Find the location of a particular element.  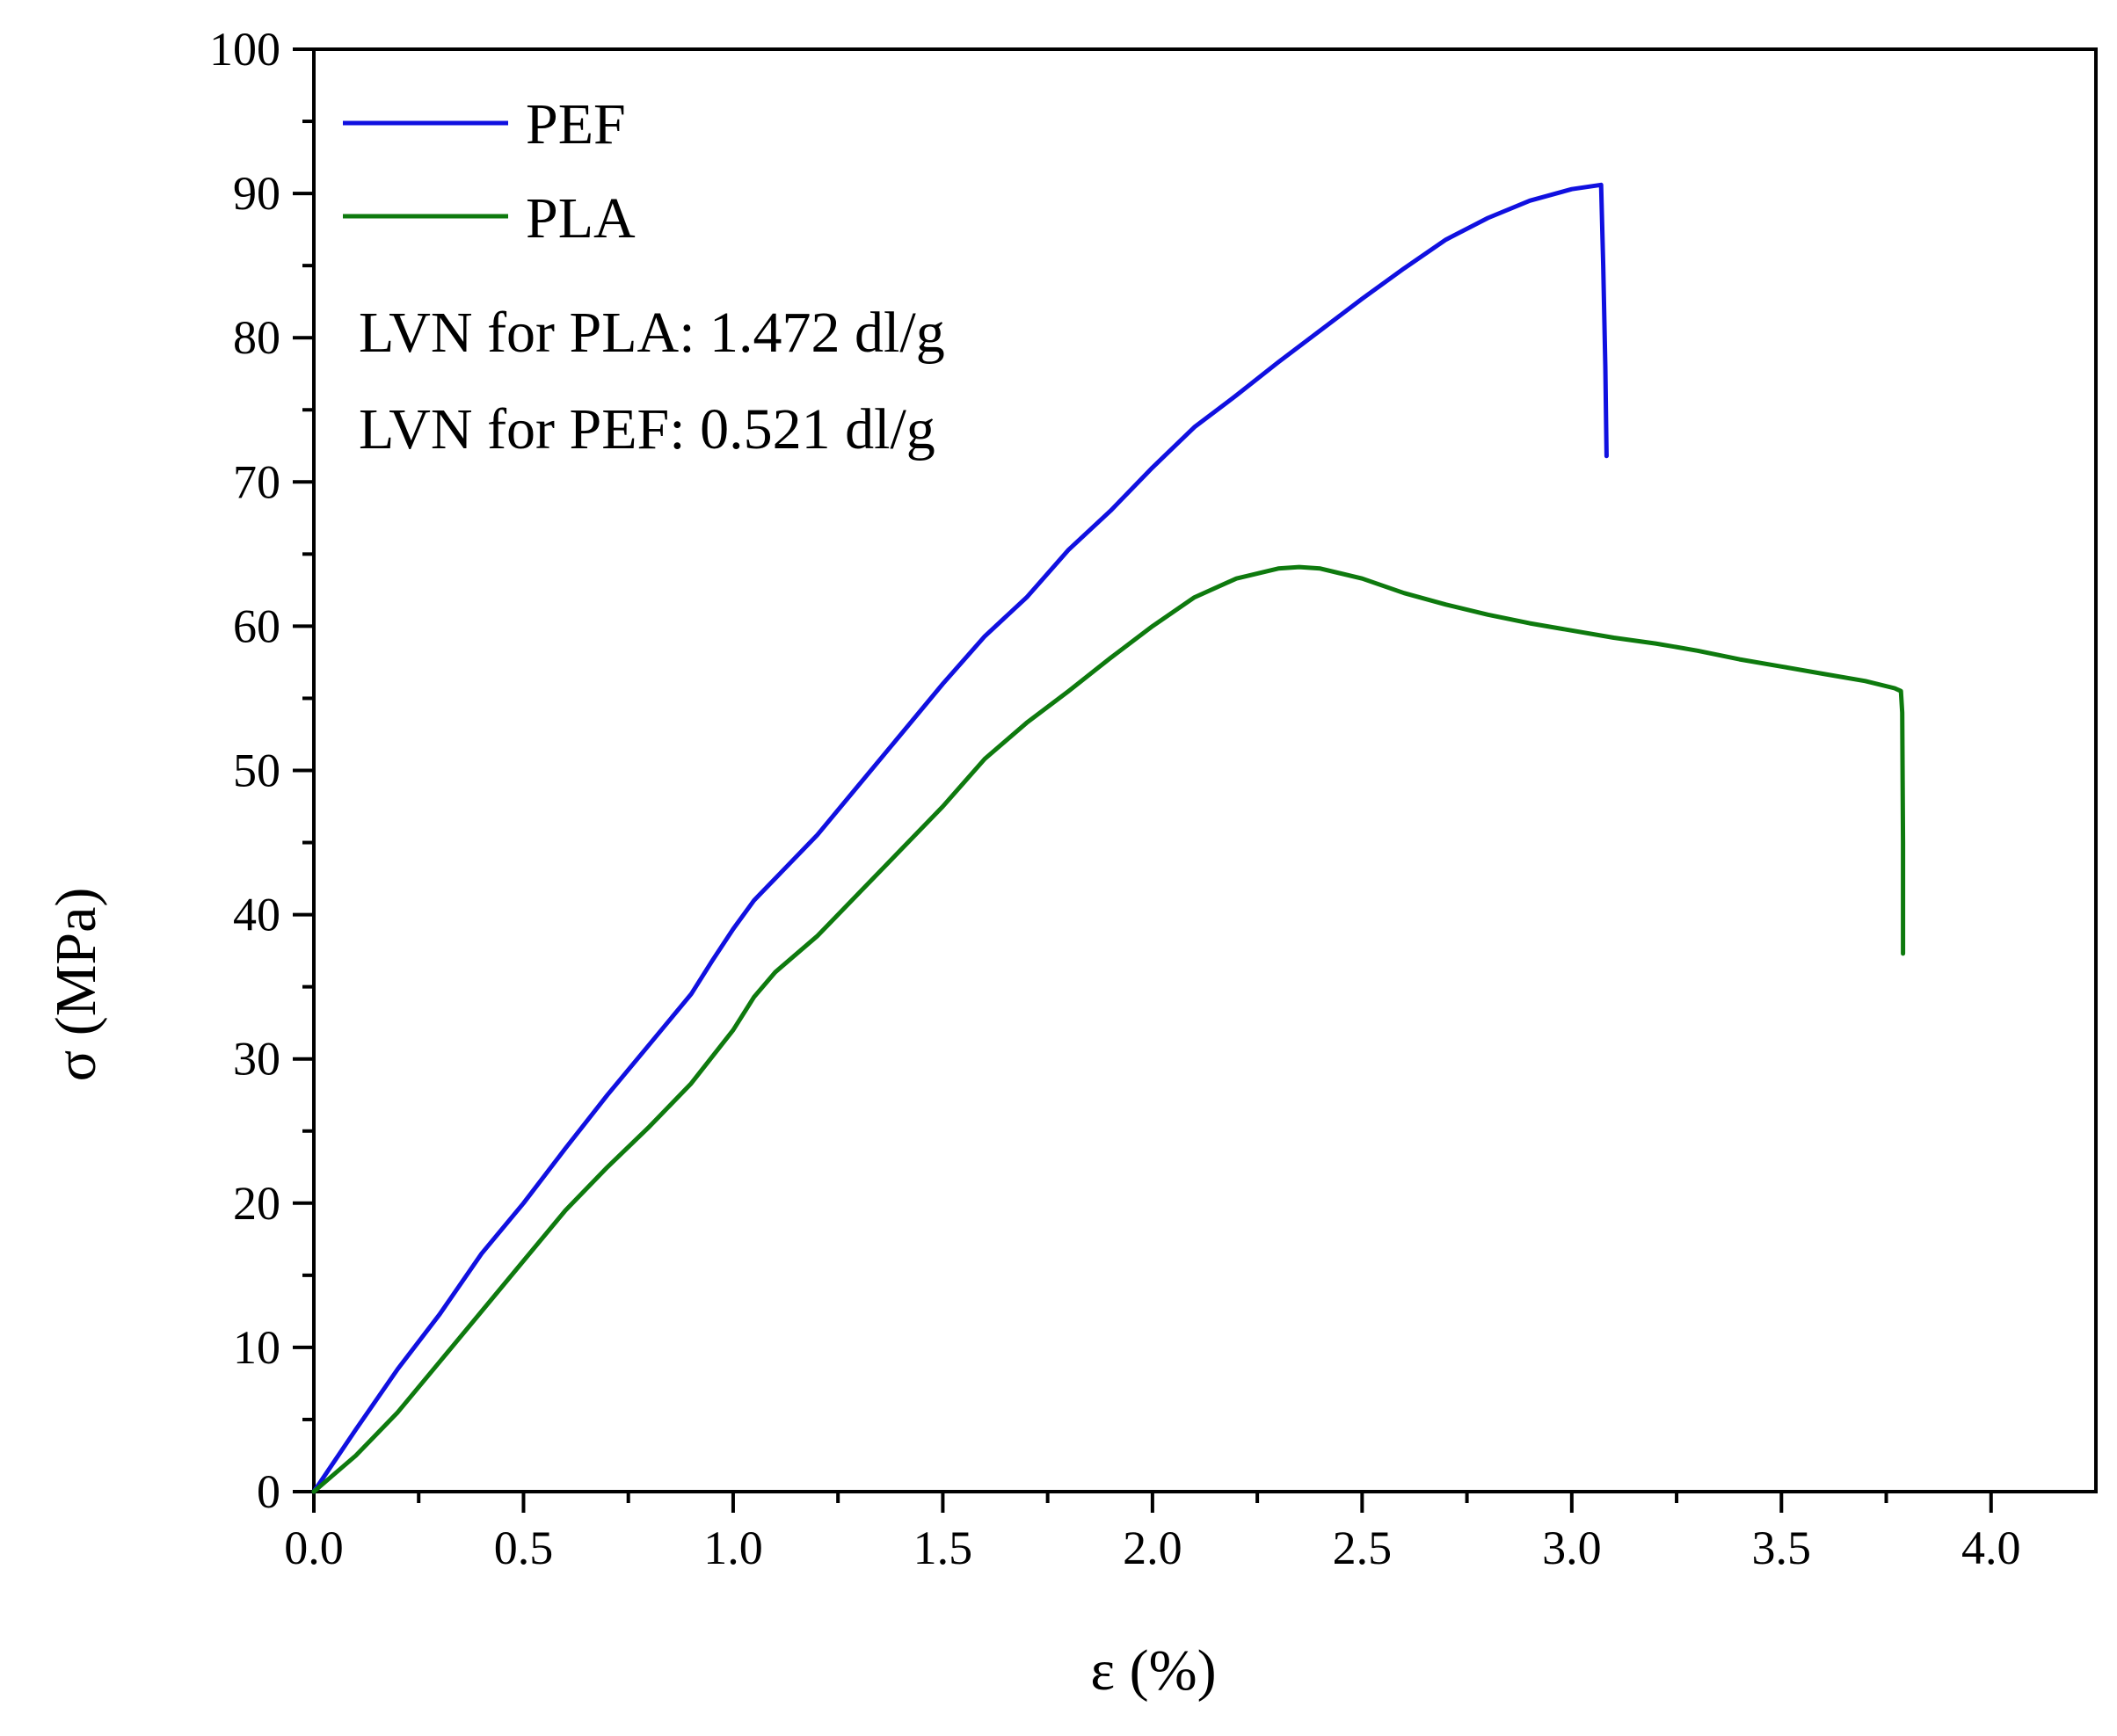

y-tick-label: 80 is located at coordinates (256, 337).